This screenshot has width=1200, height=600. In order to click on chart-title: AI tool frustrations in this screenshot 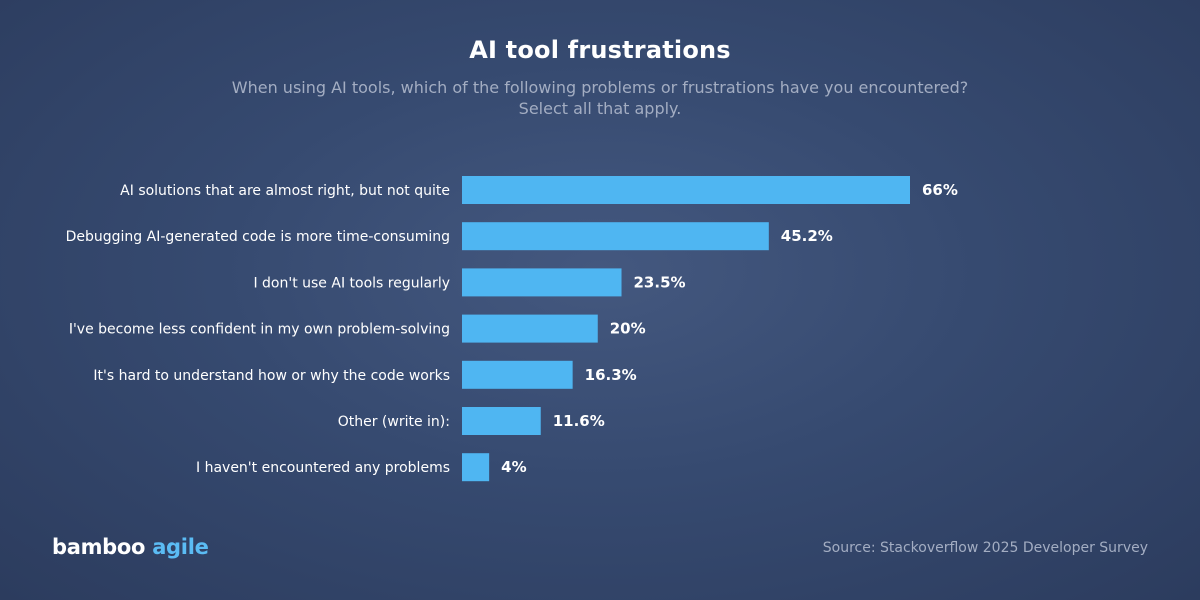, I will do `click(600, 50)`.